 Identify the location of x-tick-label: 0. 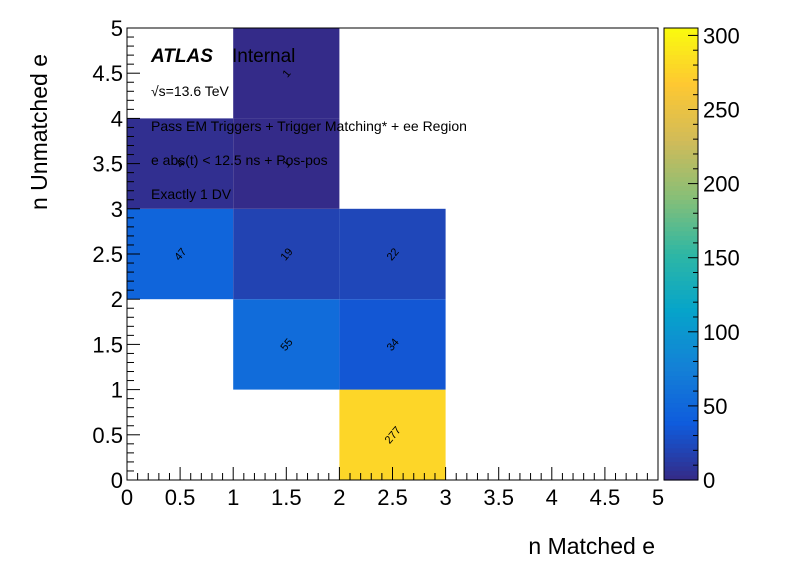
(127, 497).